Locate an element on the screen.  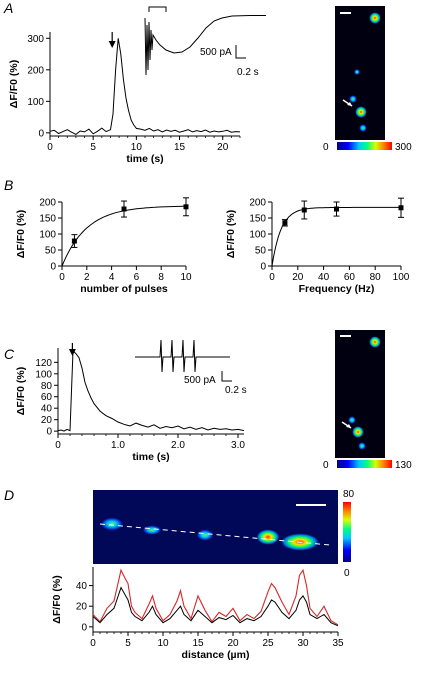
colorbar-d: 80 0 is located at coordinates (349, 534).